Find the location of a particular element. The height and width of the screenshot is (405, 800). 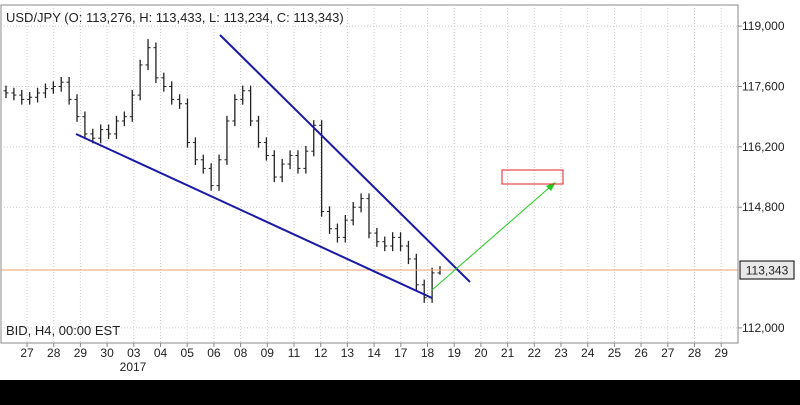

y-tick-label: 116,200 is located at coordinates (763, 147).